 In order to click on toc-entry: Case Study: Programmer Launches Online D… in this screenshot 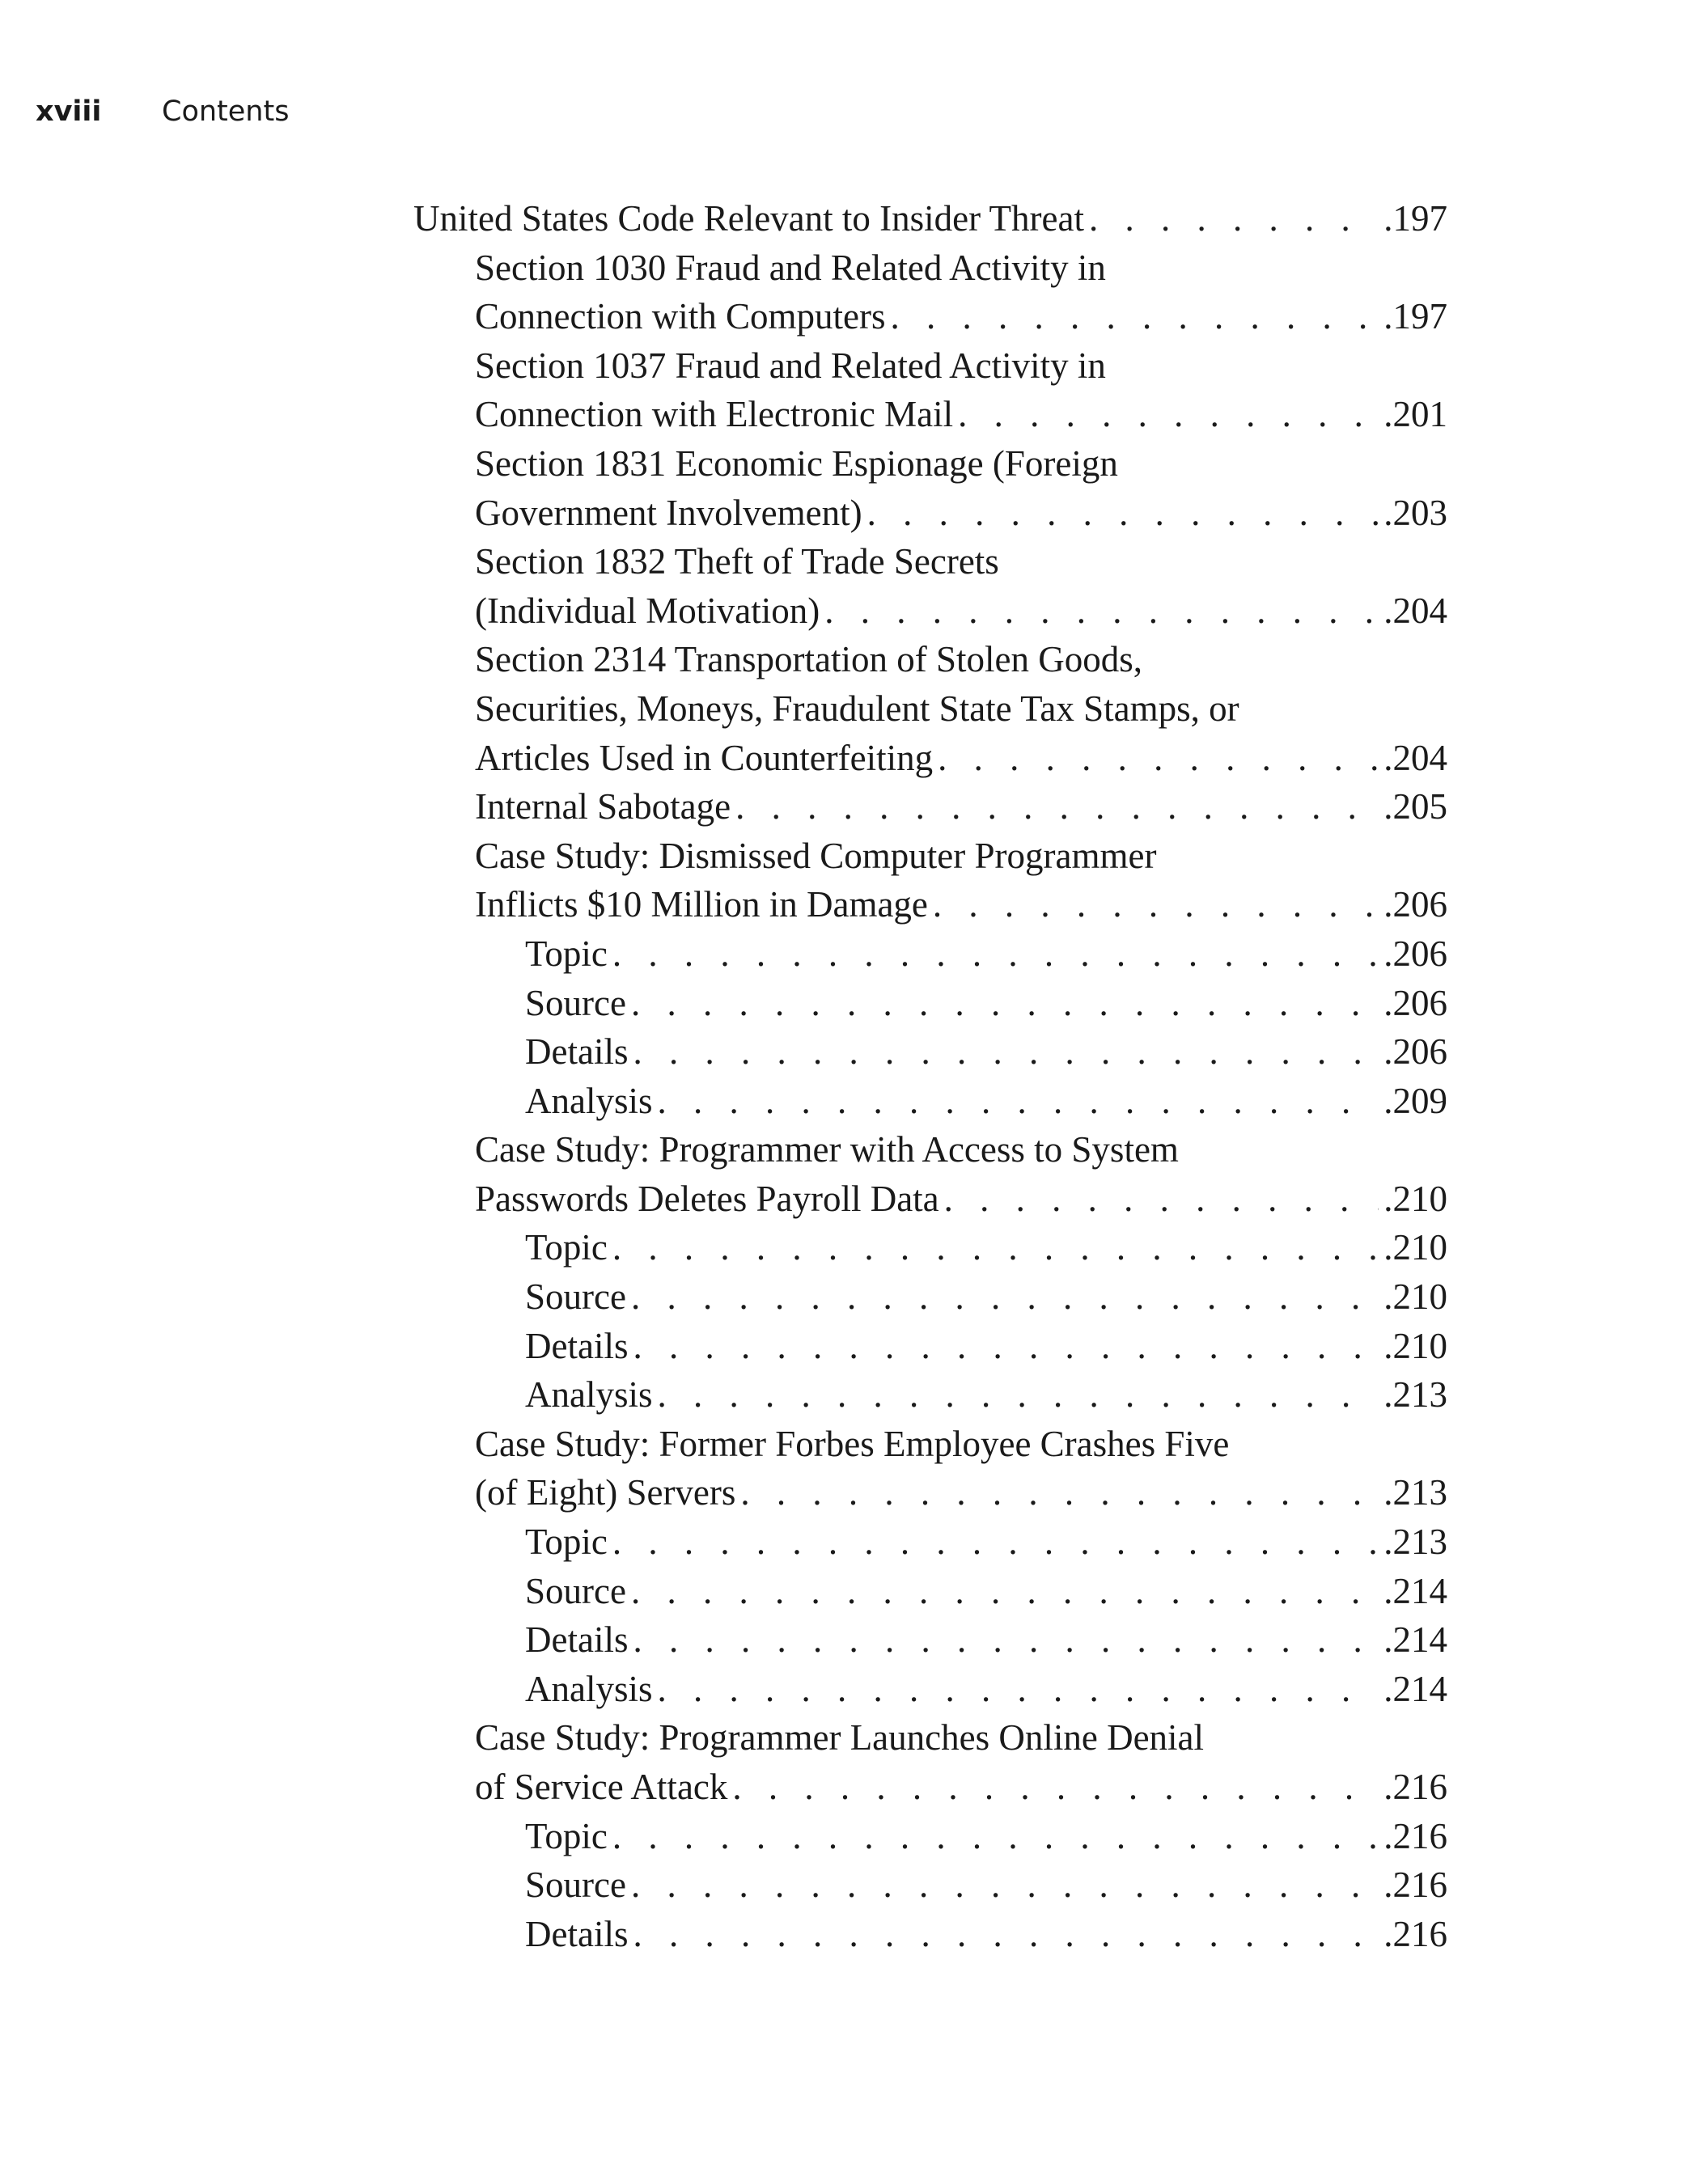, I will do `click(930, 1762)`.